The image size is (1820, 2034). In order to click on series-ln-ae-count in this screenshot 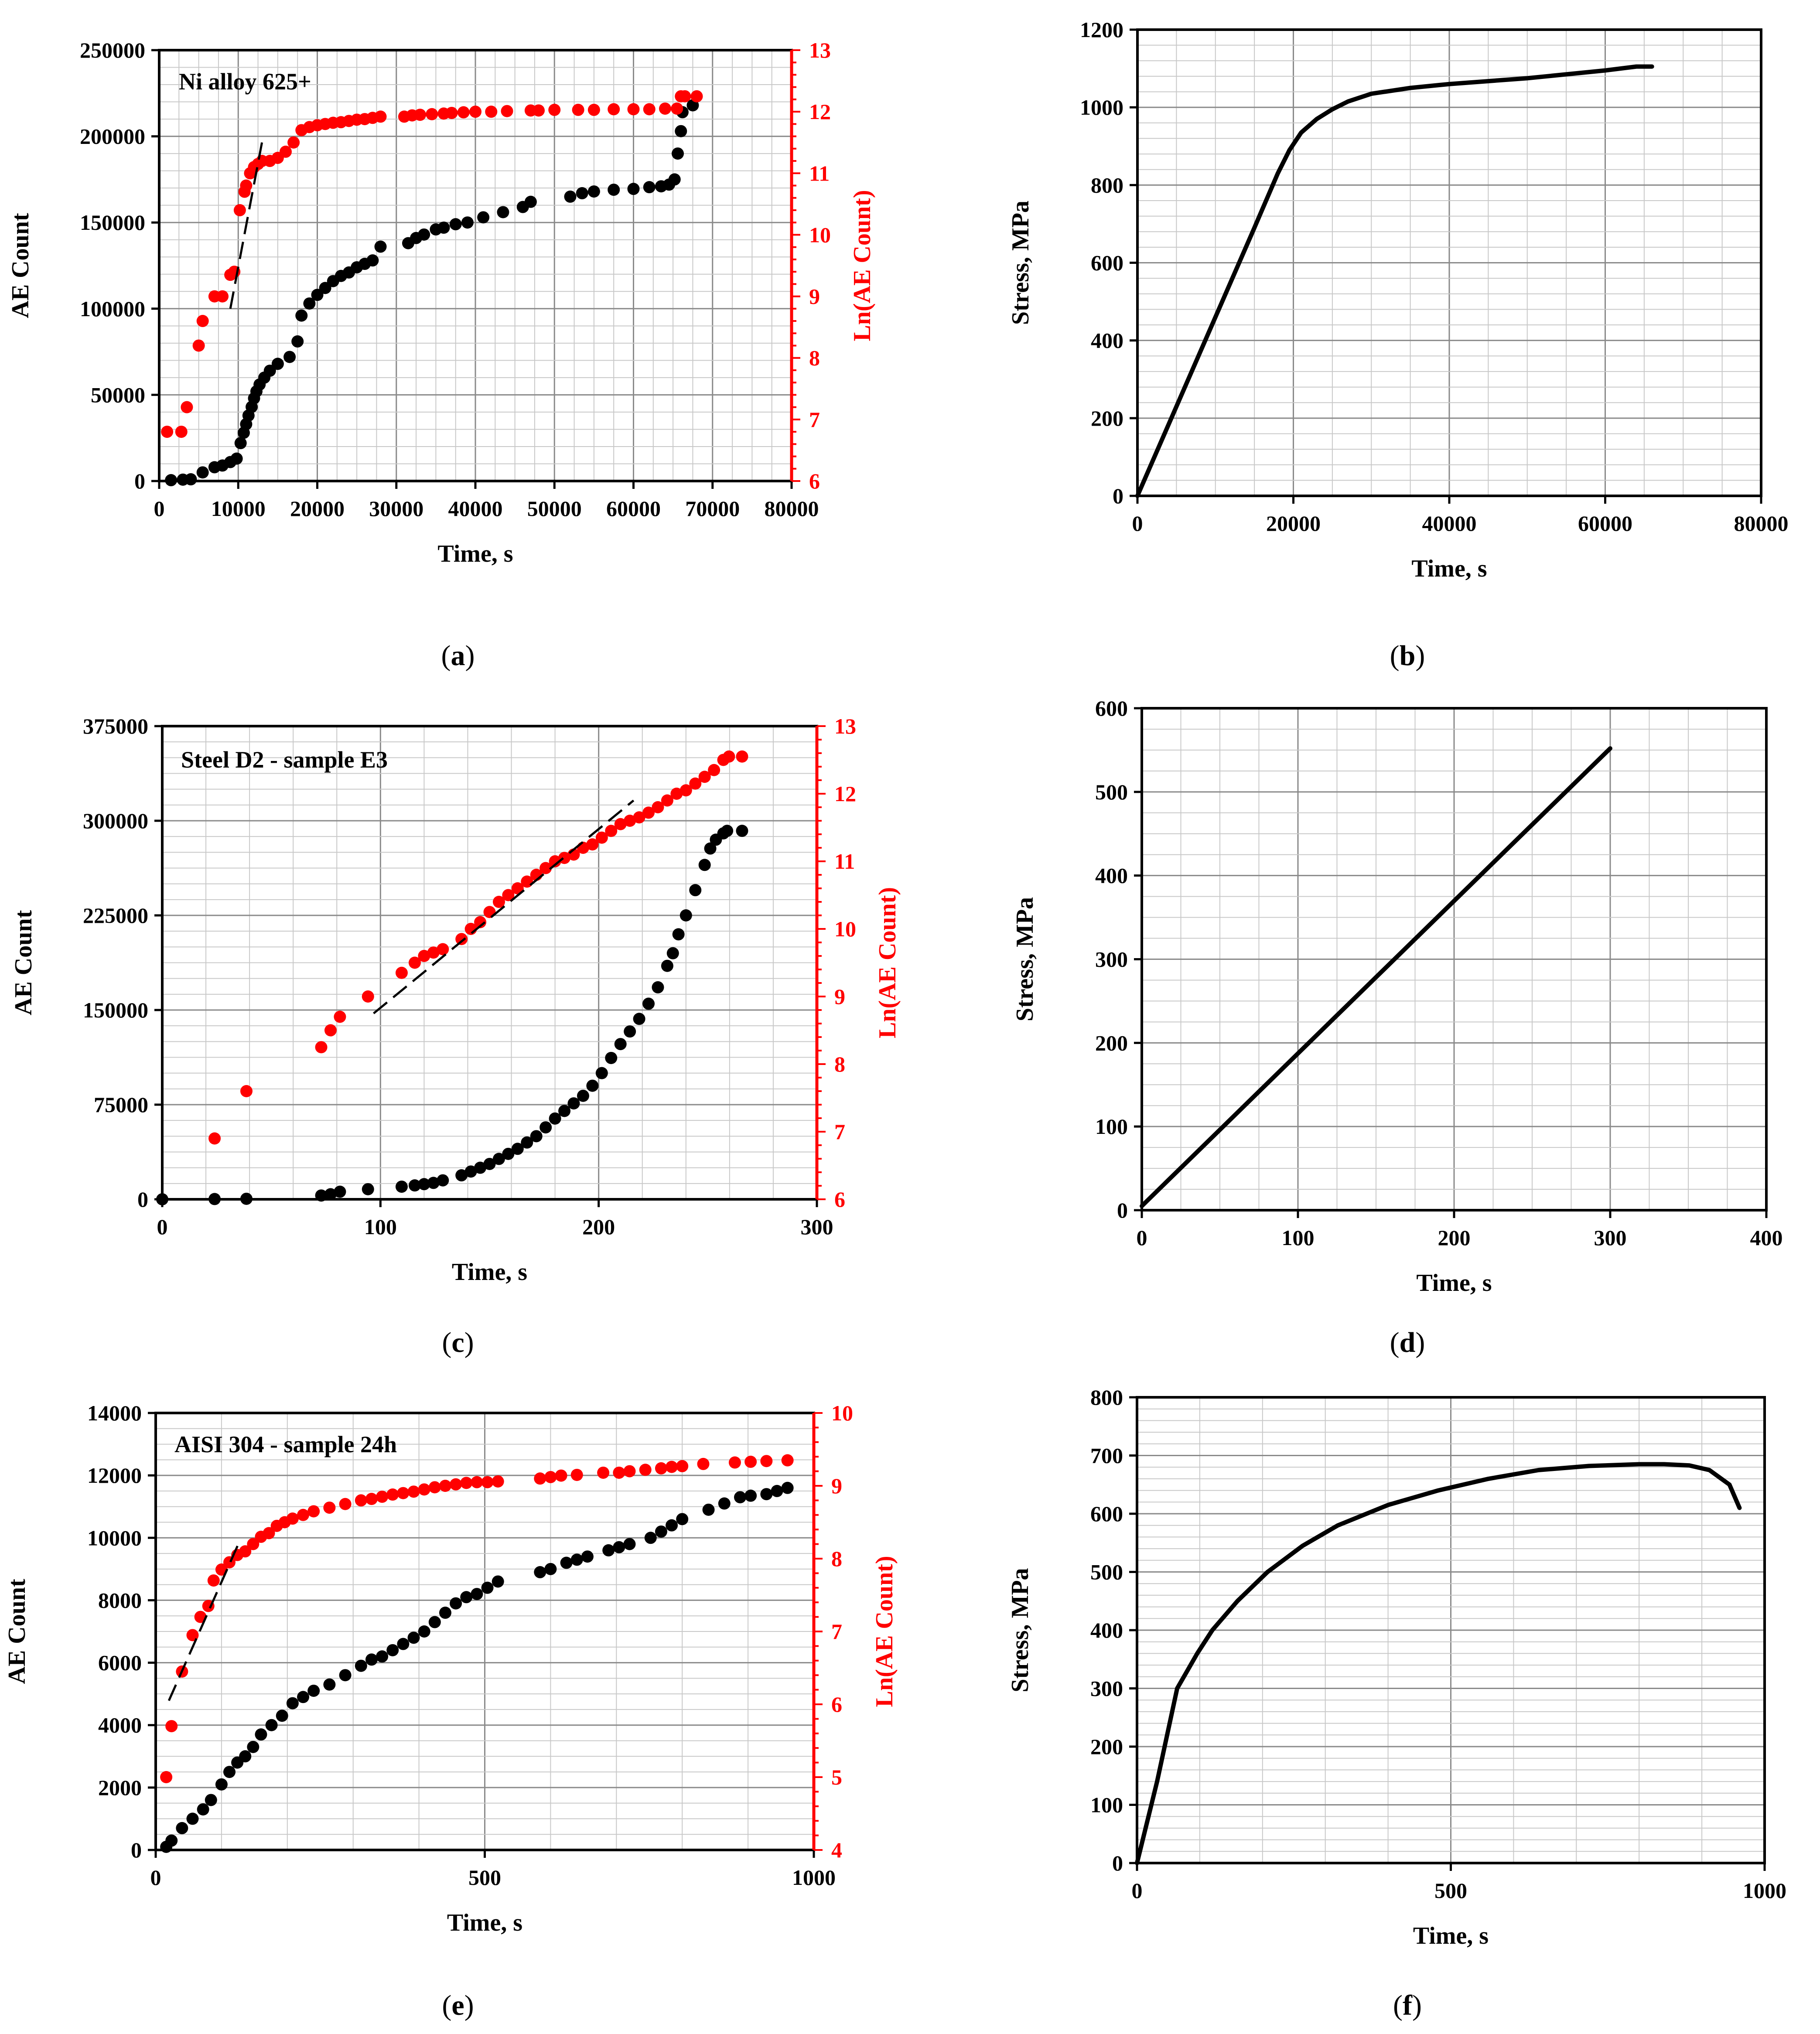, I will do `click(478, 948)`.